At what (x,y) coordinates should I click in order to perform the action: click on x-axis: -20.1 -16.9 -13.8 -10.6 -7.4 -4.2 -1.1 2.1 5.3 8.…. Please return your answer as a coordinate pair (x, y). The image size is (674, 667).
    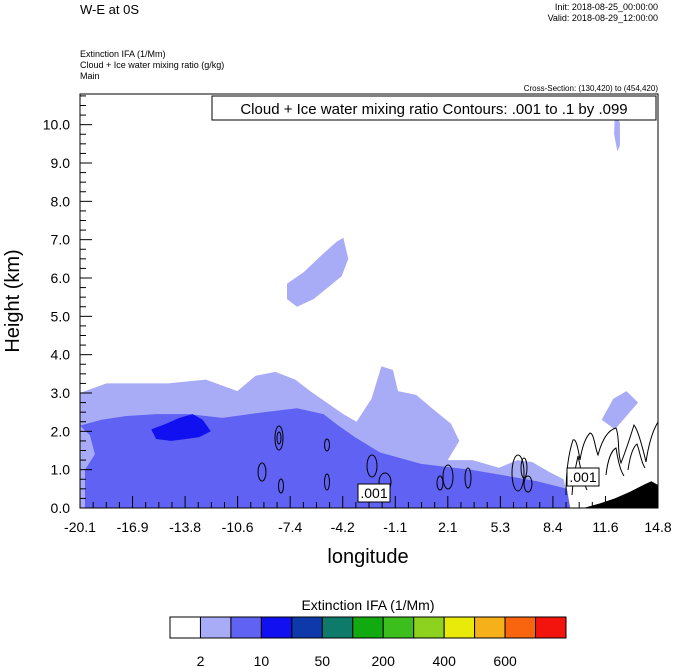
    Looking at the image, I should click on (368, 515).